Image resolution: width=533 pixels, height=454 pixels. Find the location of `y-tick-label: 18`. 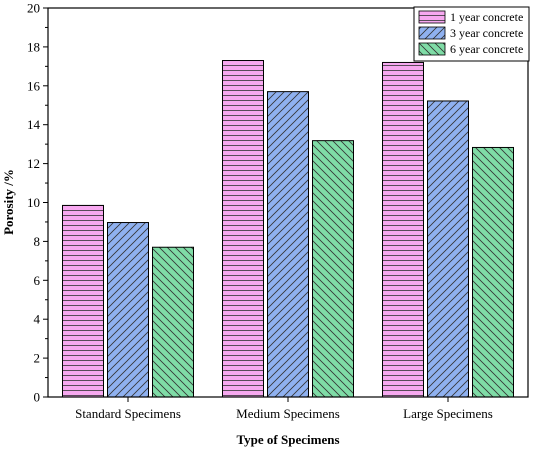

y-tick-label: 18 is located at coordinates (33, 46).